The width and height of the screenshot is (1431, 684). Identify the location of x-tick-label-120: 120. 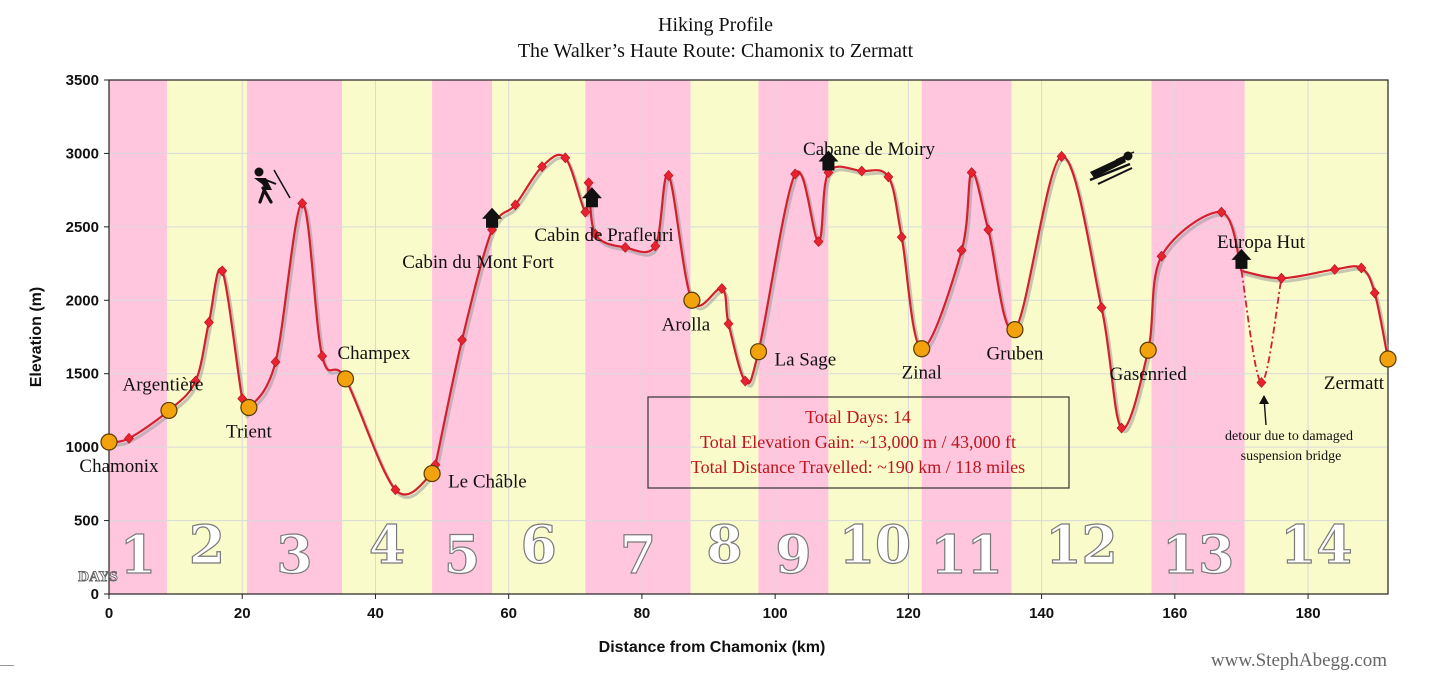
(908, 613).